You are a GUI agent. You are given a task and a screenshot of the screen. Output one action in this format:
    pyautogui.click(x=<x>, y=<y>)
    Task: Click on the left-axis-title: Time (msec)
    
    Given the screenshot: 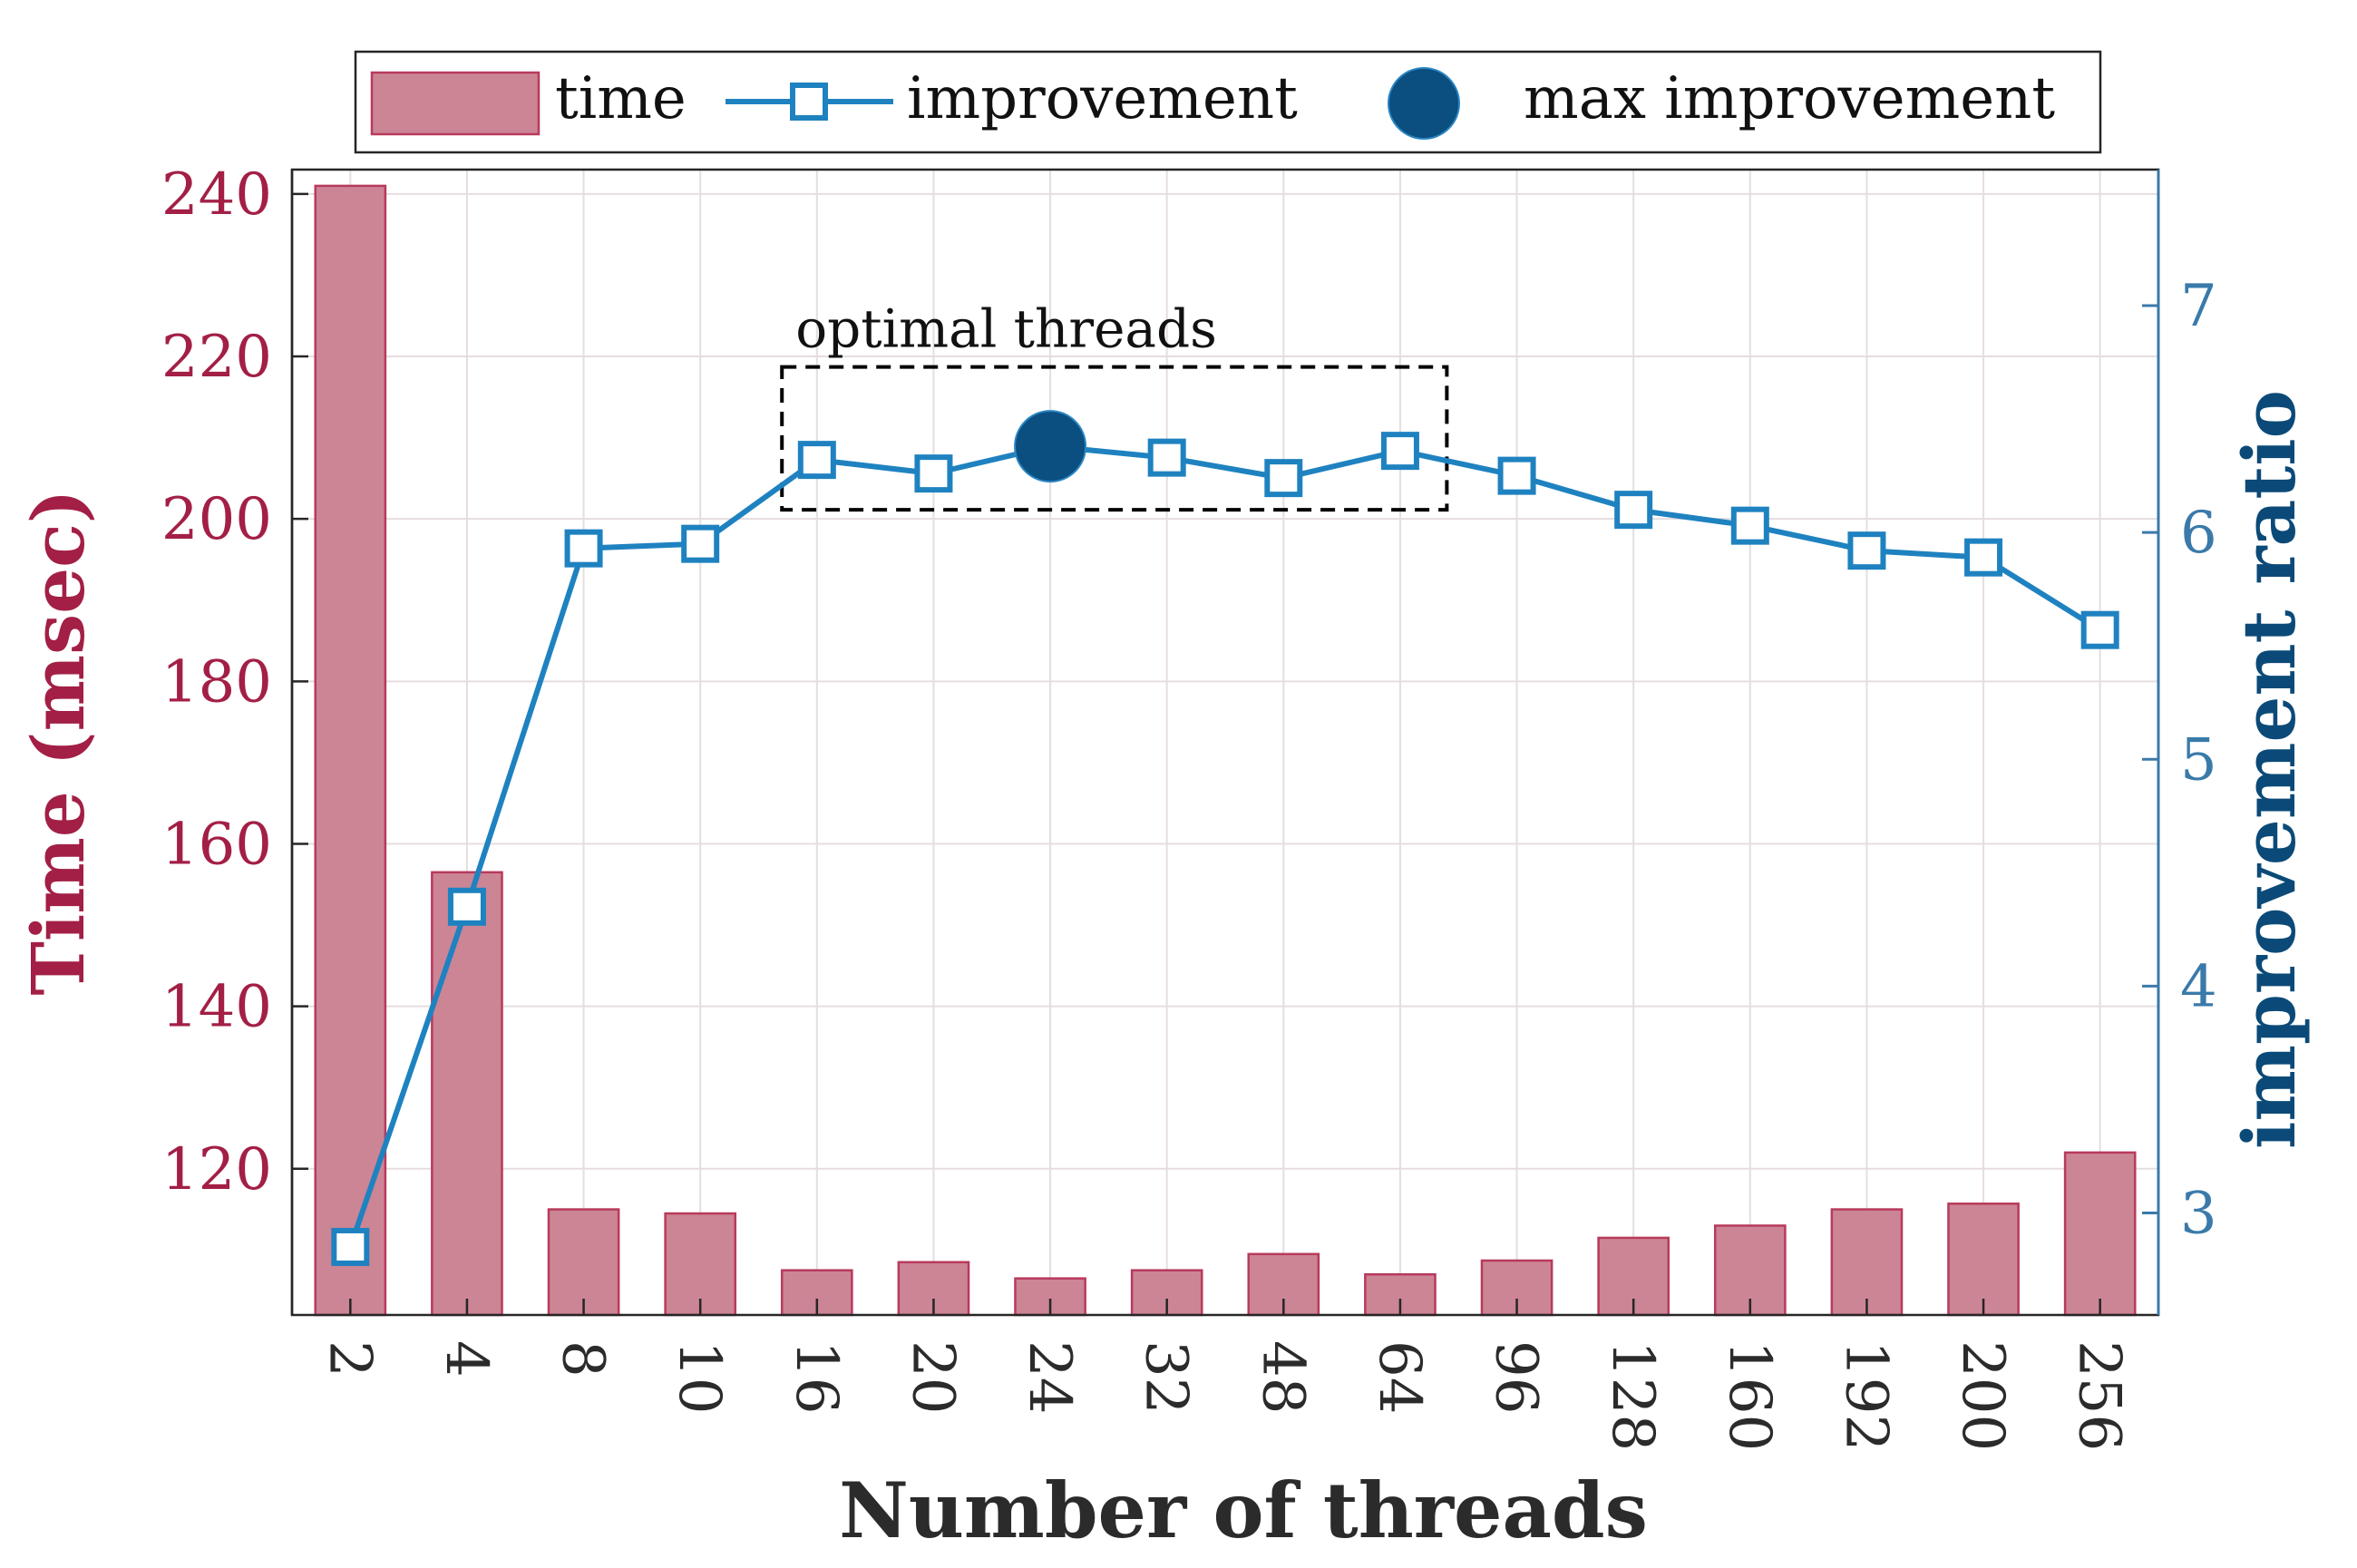 What is the action you would take?
    pyautogui.click(x=58, y=742)
    